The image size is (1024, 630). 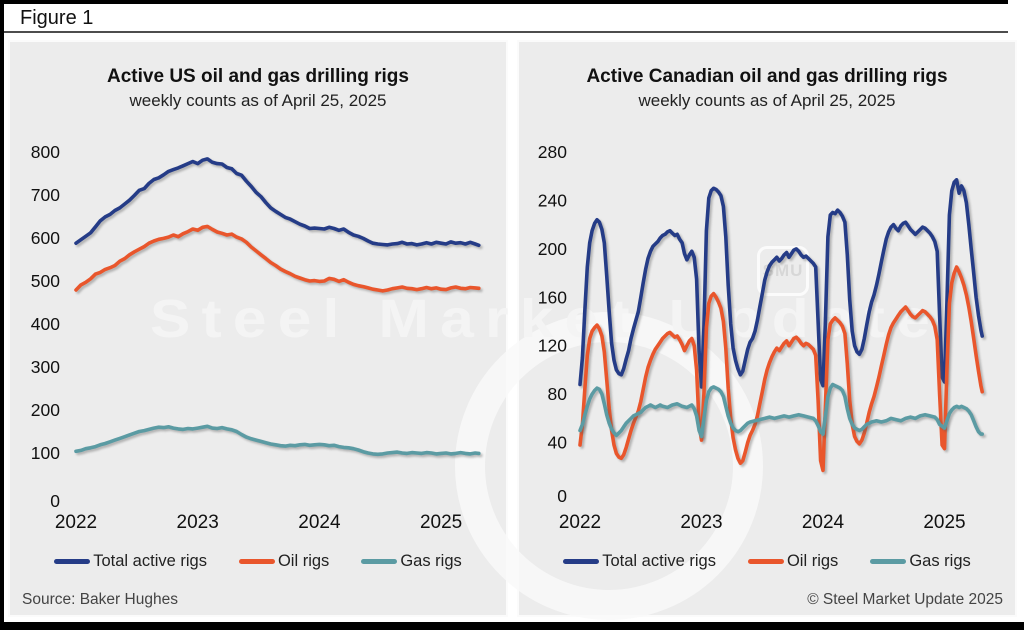 I want to click on y-tick-label: 120, so click(x=552, y=346).